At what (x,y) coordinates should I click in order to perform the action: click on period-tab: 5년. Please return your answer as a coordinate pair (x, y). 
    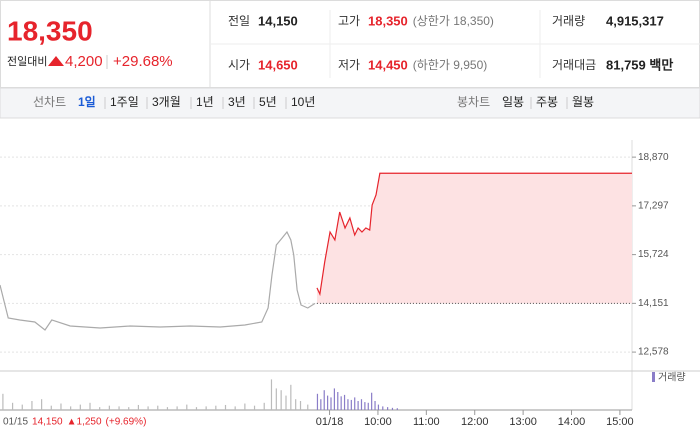
    Looking at the image, I should click on (268, 102).